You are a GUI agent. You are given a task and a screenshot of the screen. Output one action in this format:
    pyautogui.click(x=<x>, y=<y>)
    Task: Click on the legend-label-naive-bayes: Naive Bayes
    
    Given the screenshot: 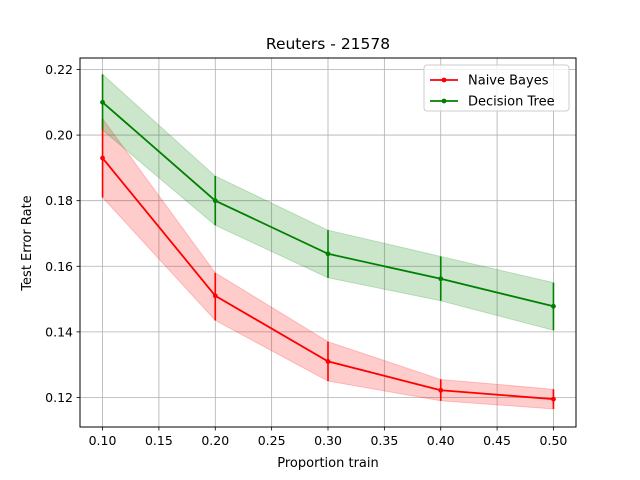 What is the action you would take?
    pyautogui.click(x=508, y=81)
    